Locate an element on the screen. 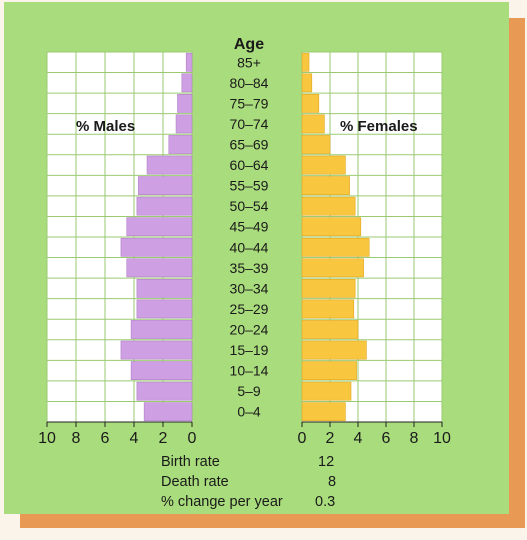  age-label: 80–84 is located at coordinates (249, 83).